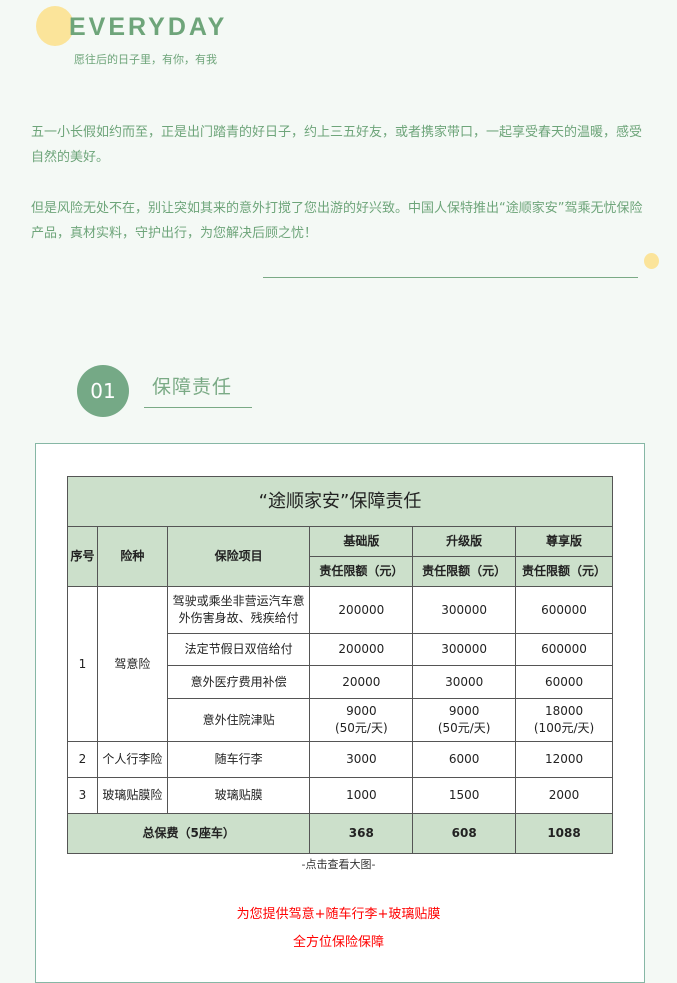  I want to click on cell-value: 12000, so click(564, 759).